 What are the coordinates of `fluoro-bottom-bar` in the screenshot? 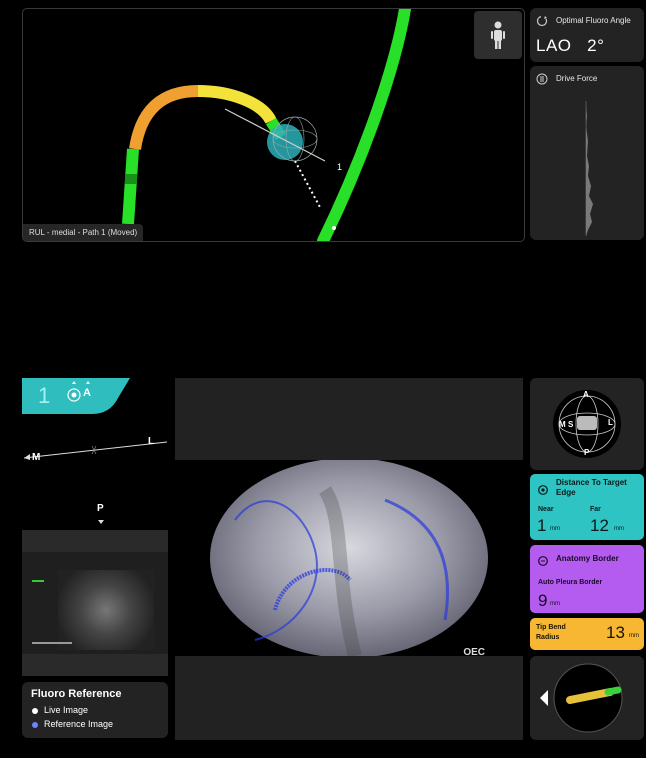 It's located at (349, 698).